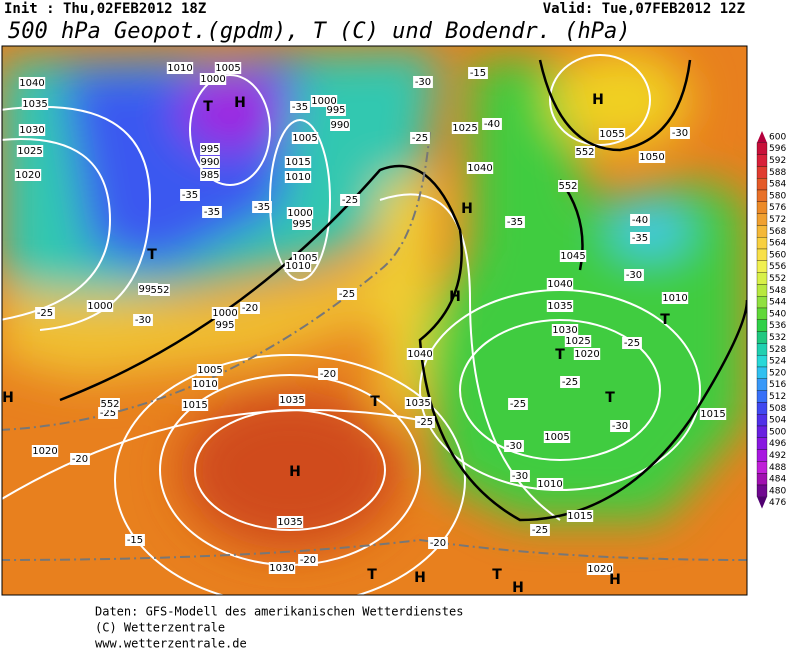  Describe the element at coordinates (281, 568) in the screenshot. I see `contour-label: 1030` at that location.